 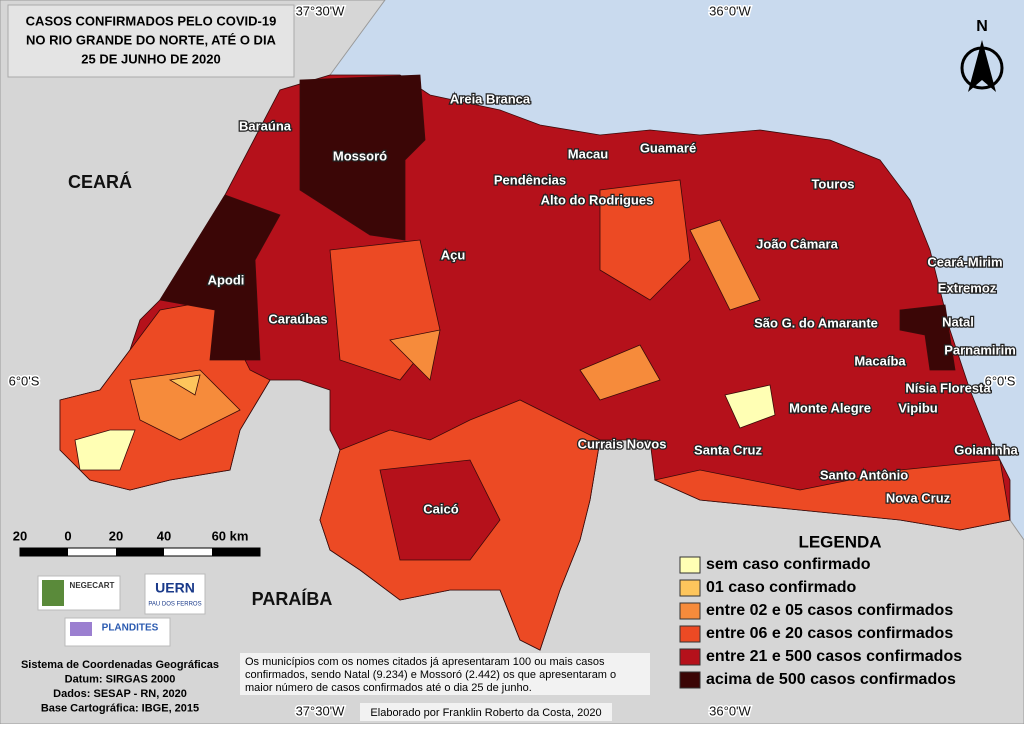 What do you see at coordinates (453, 254) in the screenshot?
I see `city-label: Açu` at bounding box center [453, 254].